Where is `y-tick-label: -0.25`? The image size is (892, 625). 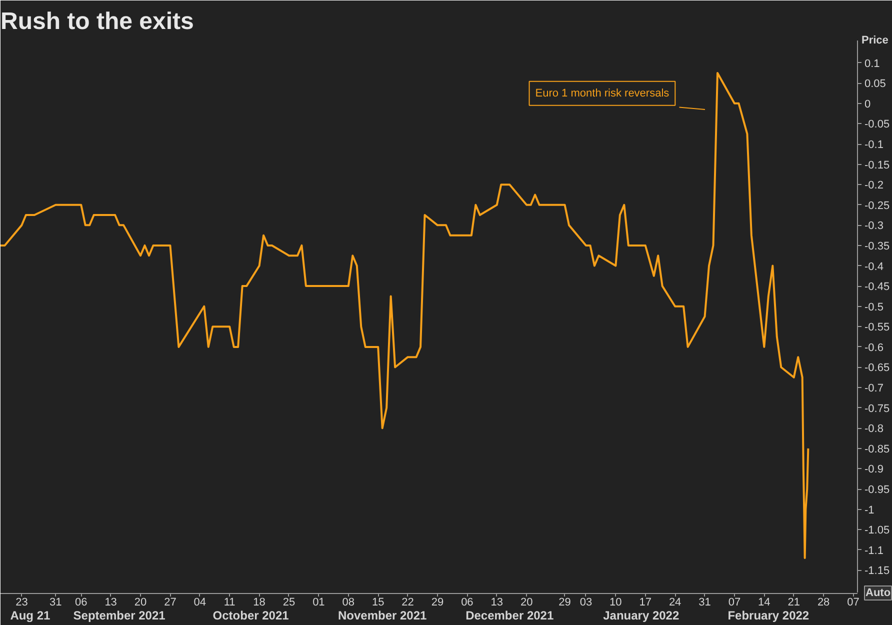
y-tick-label: -0.25 is located at coordinates (877, 206).